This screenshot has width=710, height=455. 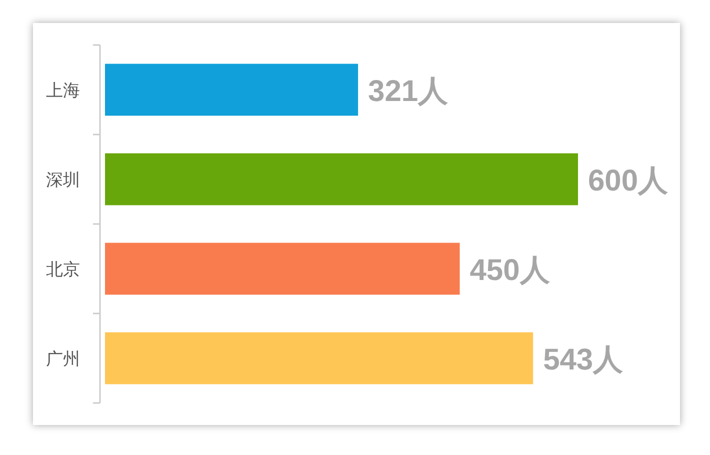 What do you see at coordinates (63, 180) in the screenshot?
I see `category-label: 深圳` at bounding box center [63, 180].